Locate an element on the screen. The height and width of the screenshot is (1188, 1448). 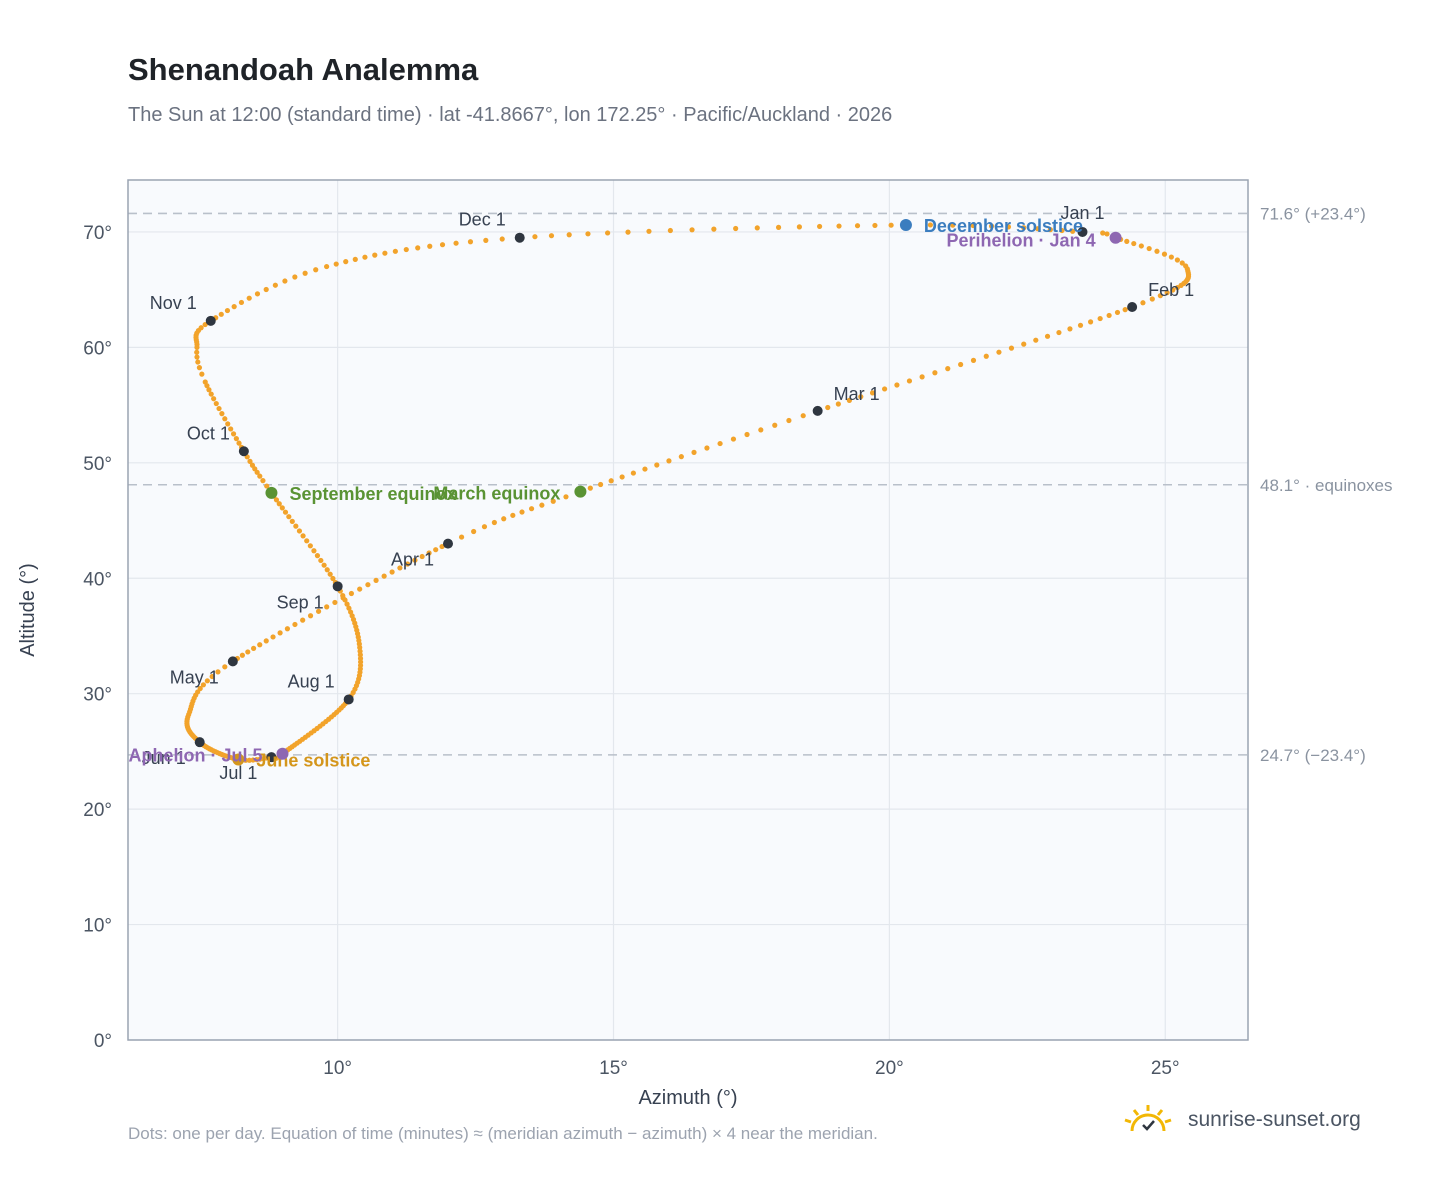
chart-title: Shenandoah Analemma is located at coordinates (303, 69).